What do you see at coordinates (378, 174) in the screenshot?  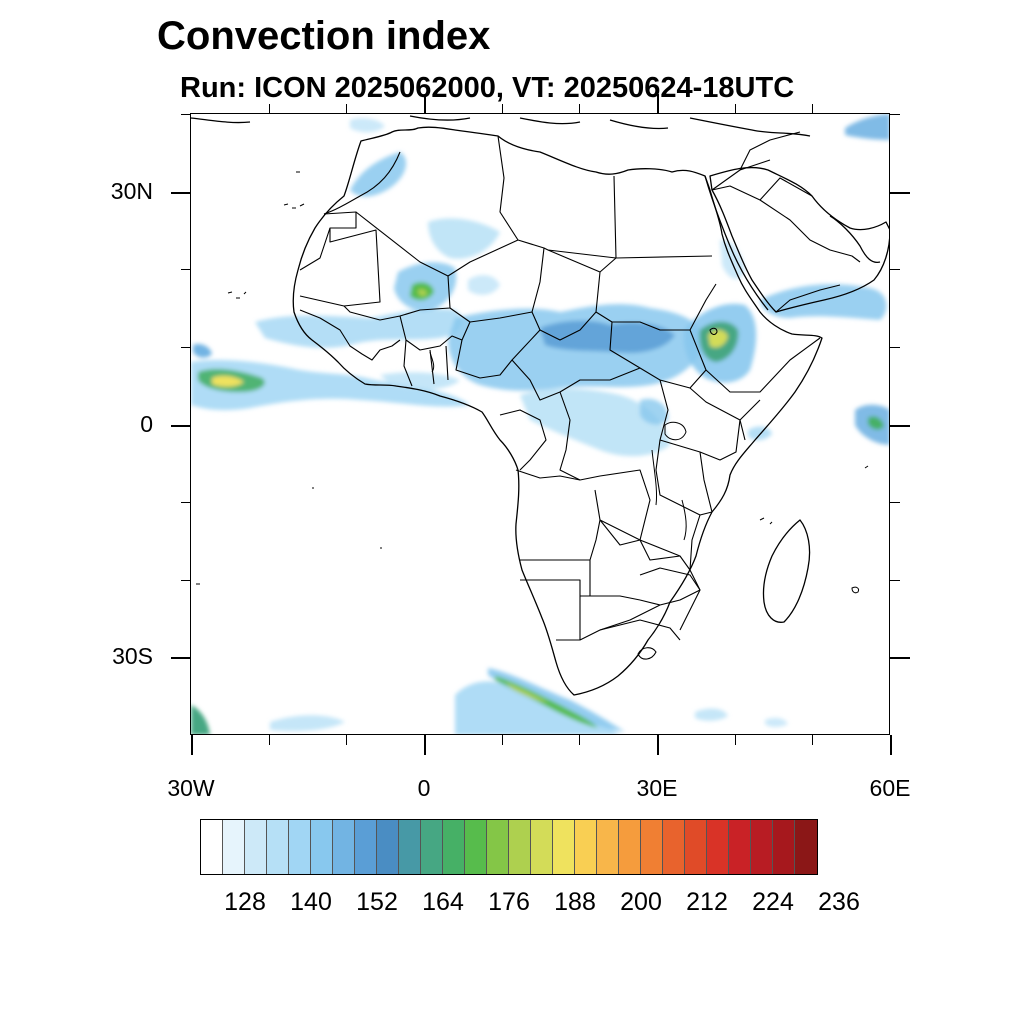 I see `convection-morocco` at bounding box center [378, 174].